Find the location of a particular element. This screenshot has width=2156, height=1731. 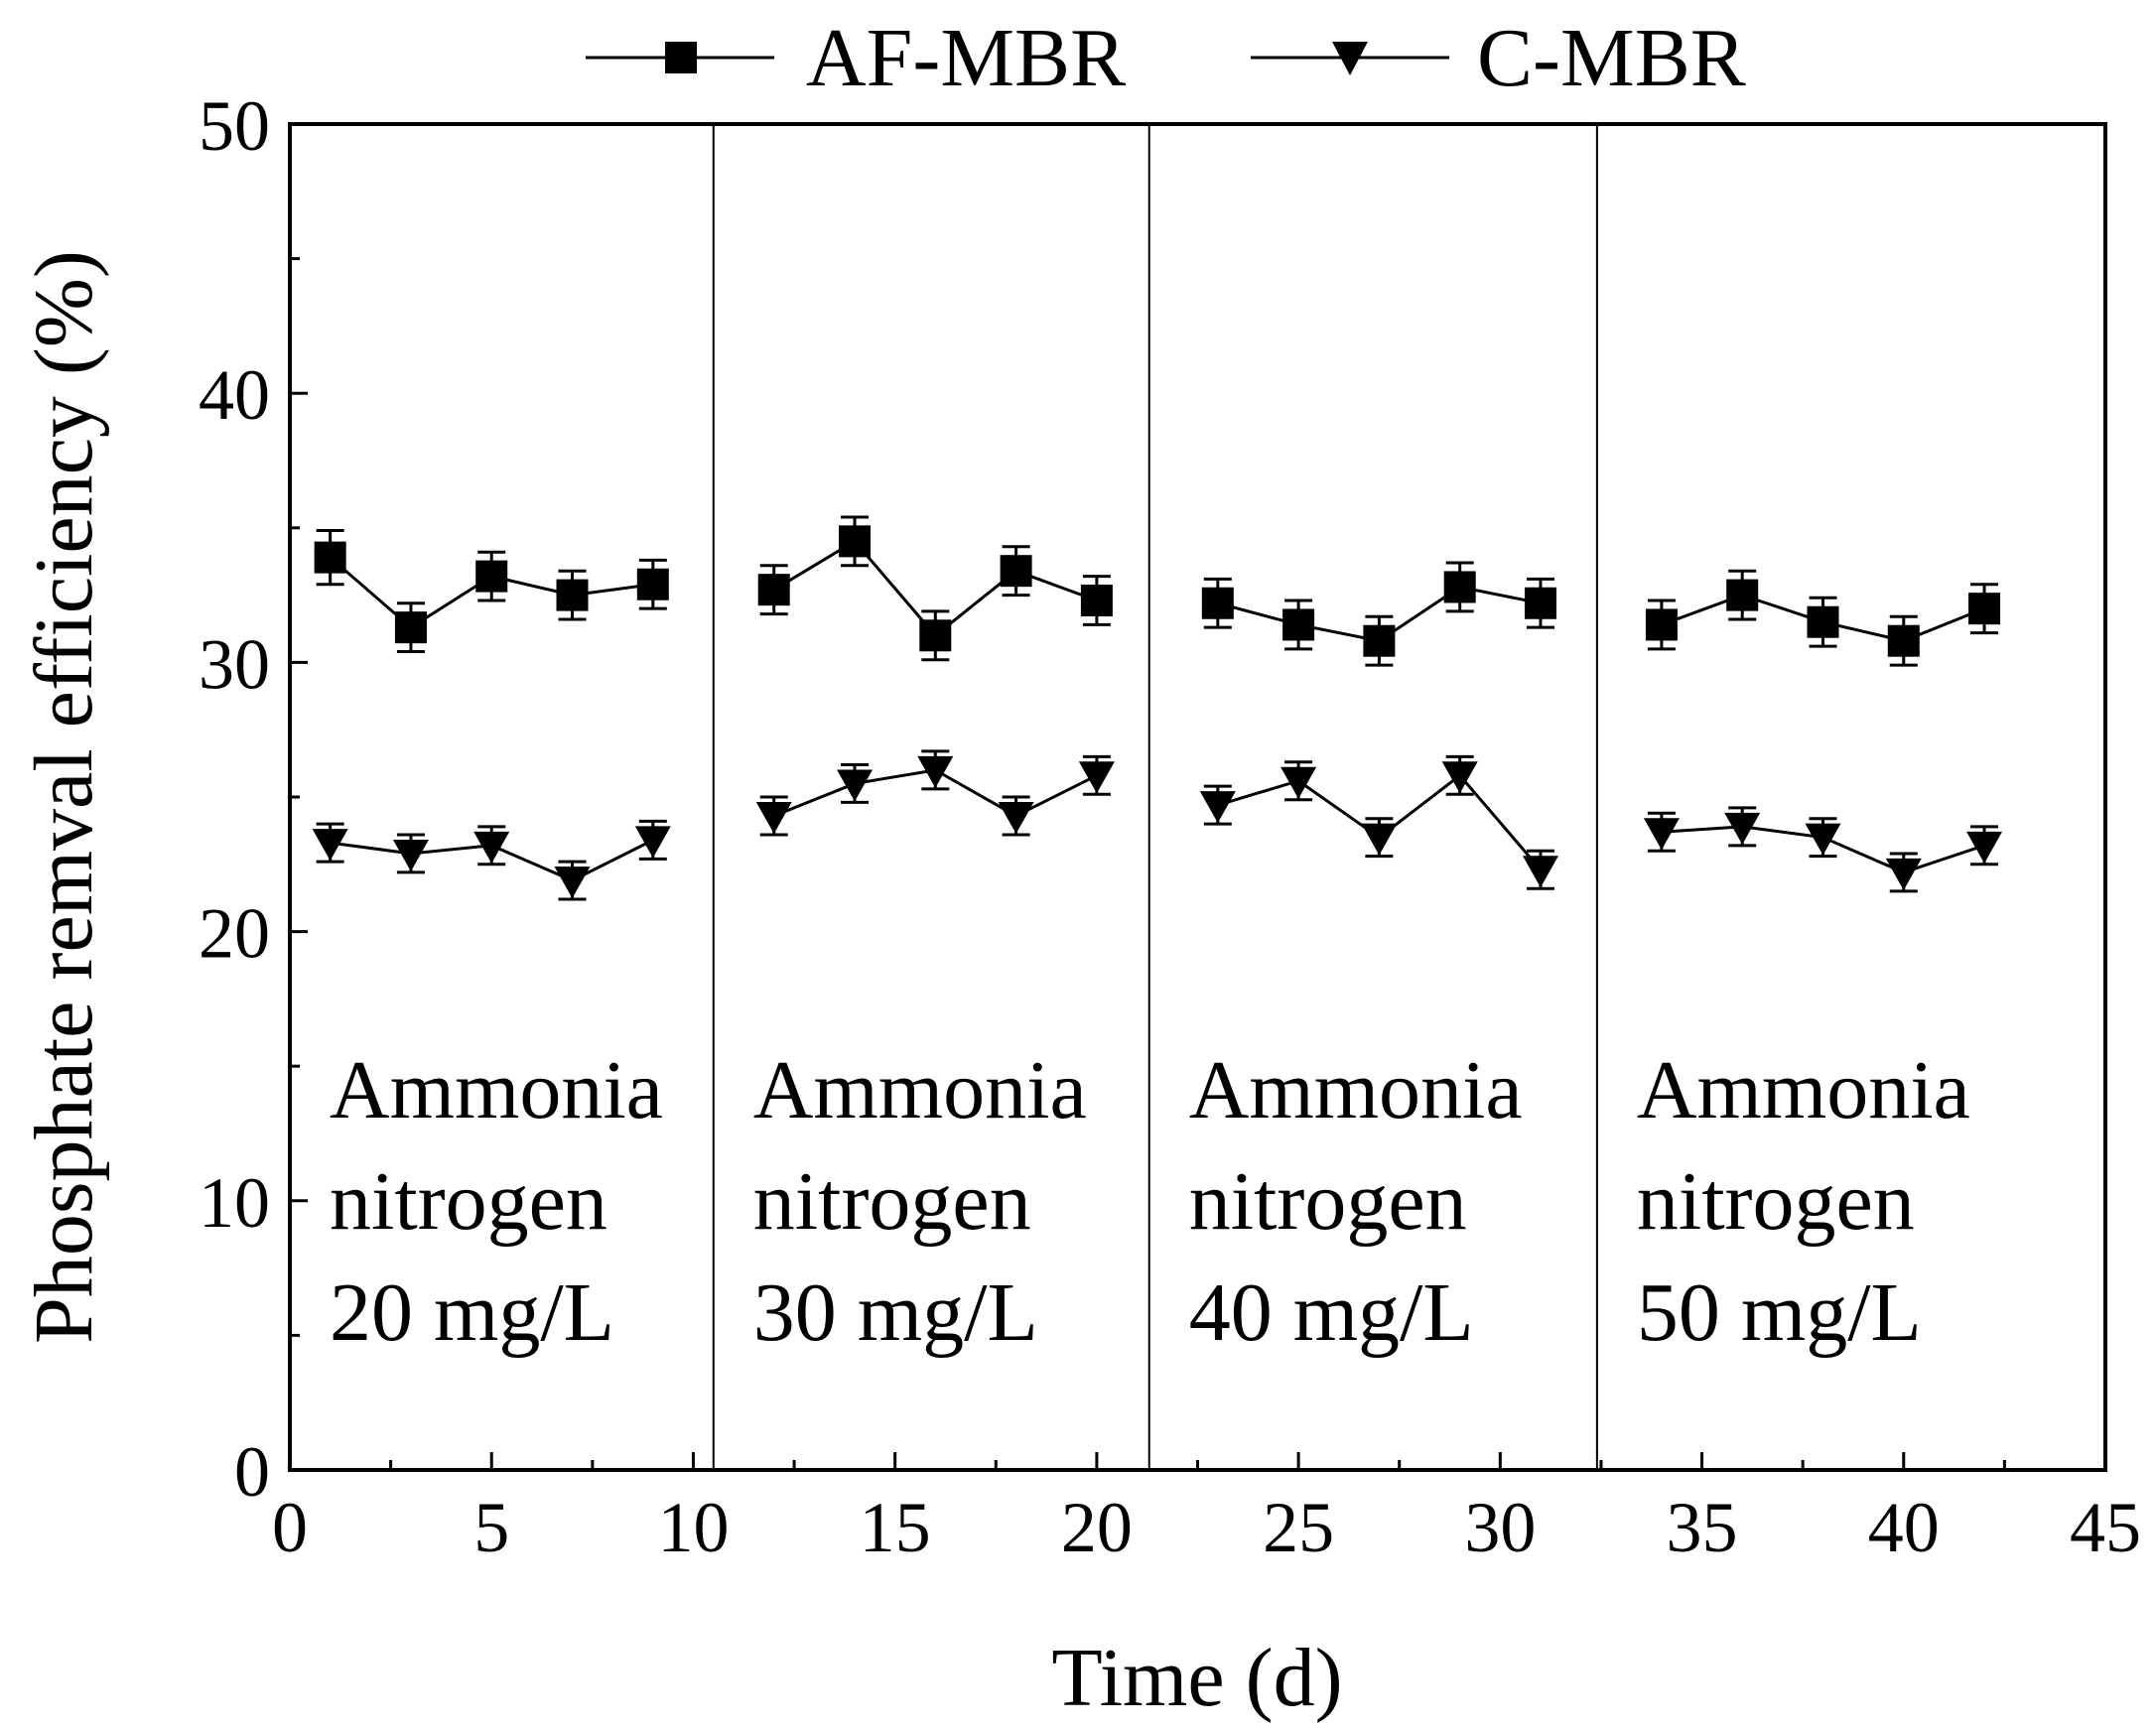

region-label-line: 50 mg/L is located at coordinates (1779, 1312).